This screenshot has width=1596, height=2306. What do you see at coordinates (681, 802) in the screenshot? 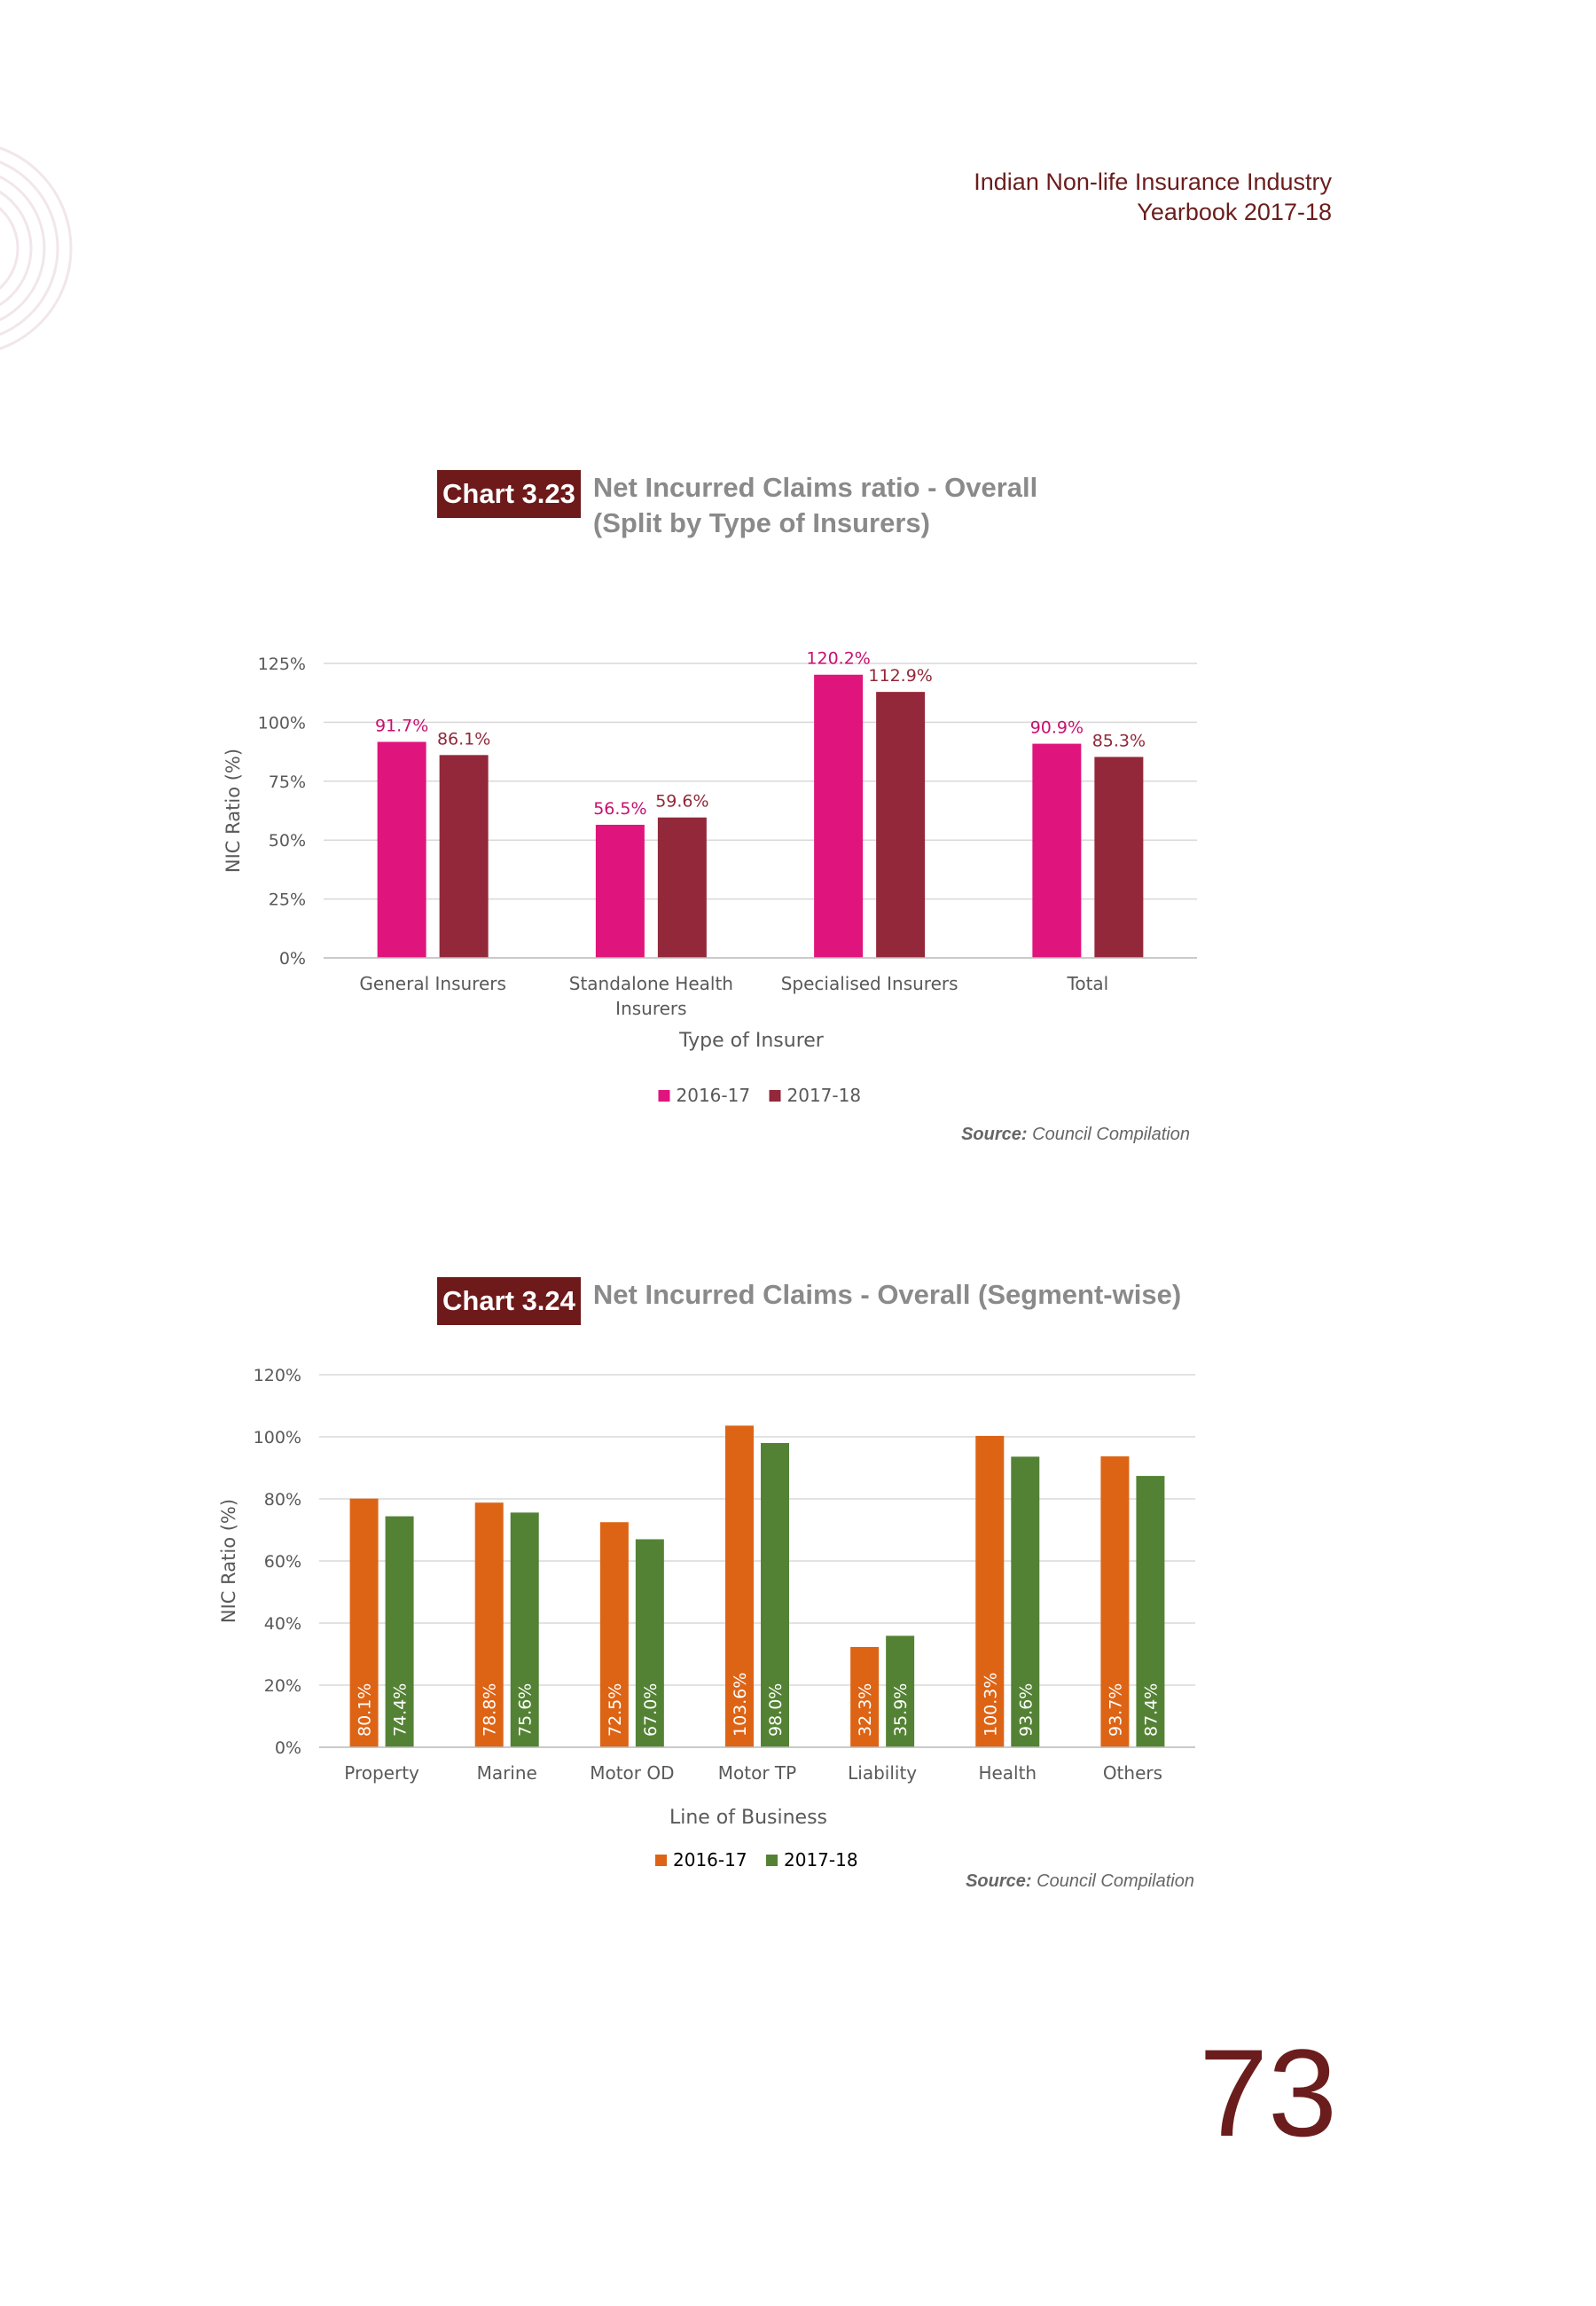
I see `chart1-data-label: 59.6%` at bounding box center [681, 802].